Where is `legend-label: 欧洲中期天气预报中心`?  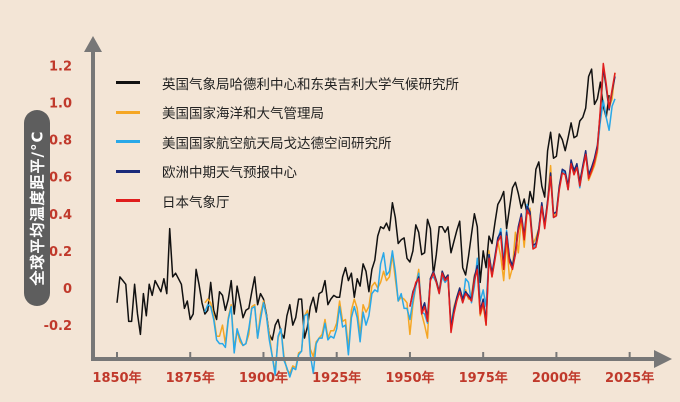
legend-label: 欧洲中期天气预报中心 is located at coordinates (229, 173).